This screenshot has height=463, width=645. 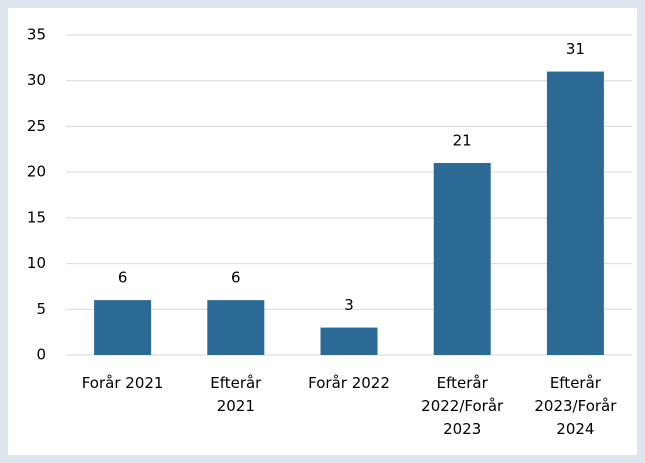 I want to click on y-tick-label: 25, so click(x=36, y=126).